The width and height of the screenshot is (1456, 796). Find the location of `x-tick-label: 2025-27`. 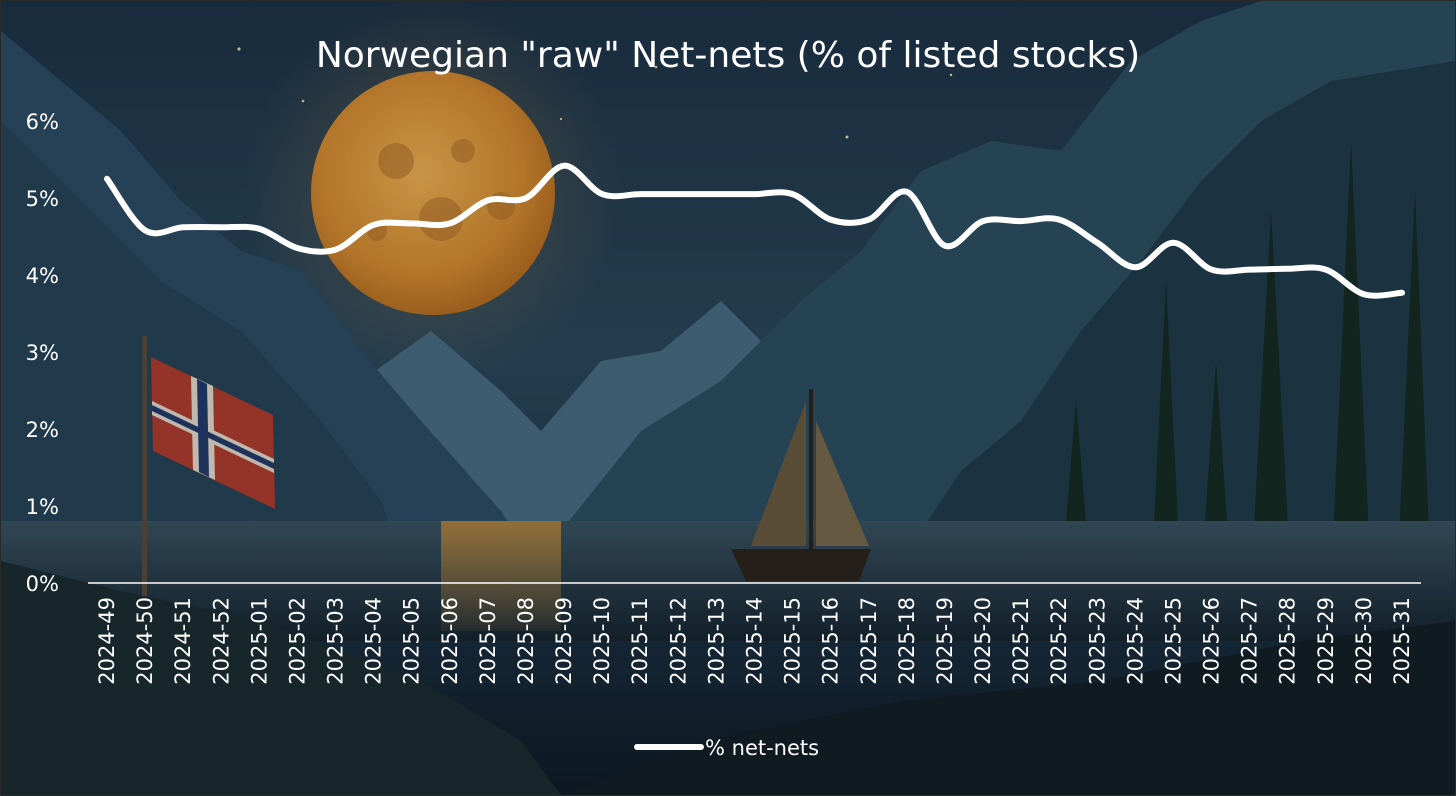

x-tick-label: 2025-27 is located at coordinates (1250, 641).